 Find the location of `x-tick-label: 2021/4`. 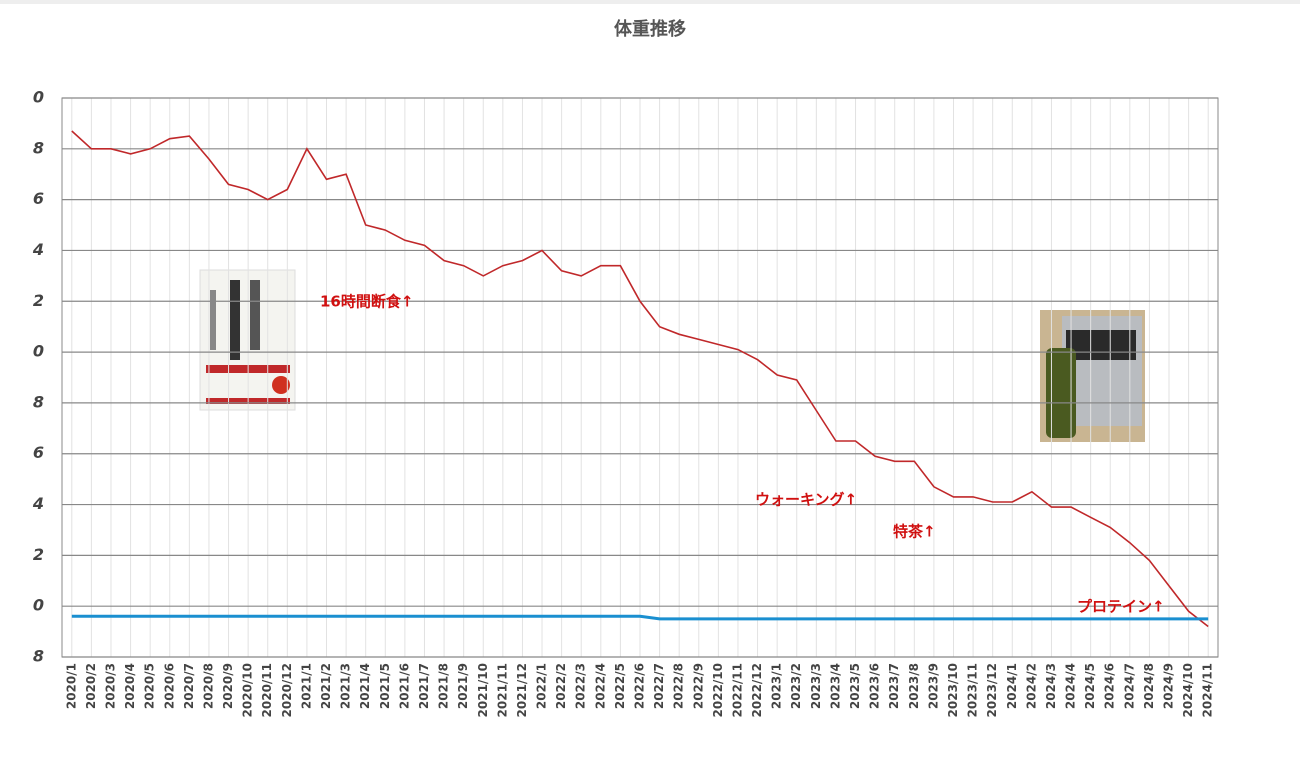

x-tick-label: 2021/4 is located at coordinates (365, 686).